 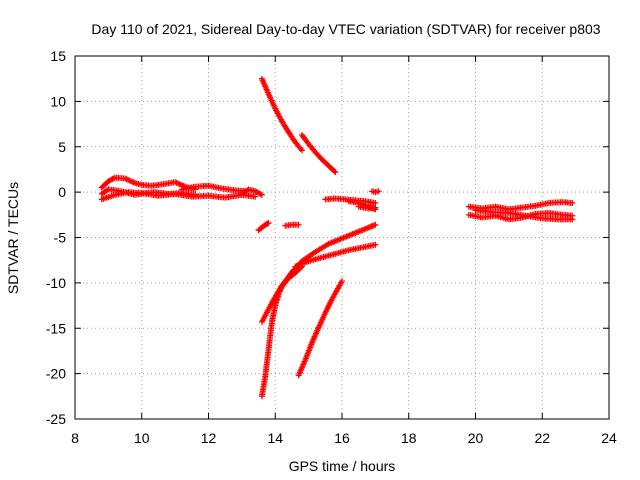 I want to click on x-tick-label: 10, so click(x=142, y=438).